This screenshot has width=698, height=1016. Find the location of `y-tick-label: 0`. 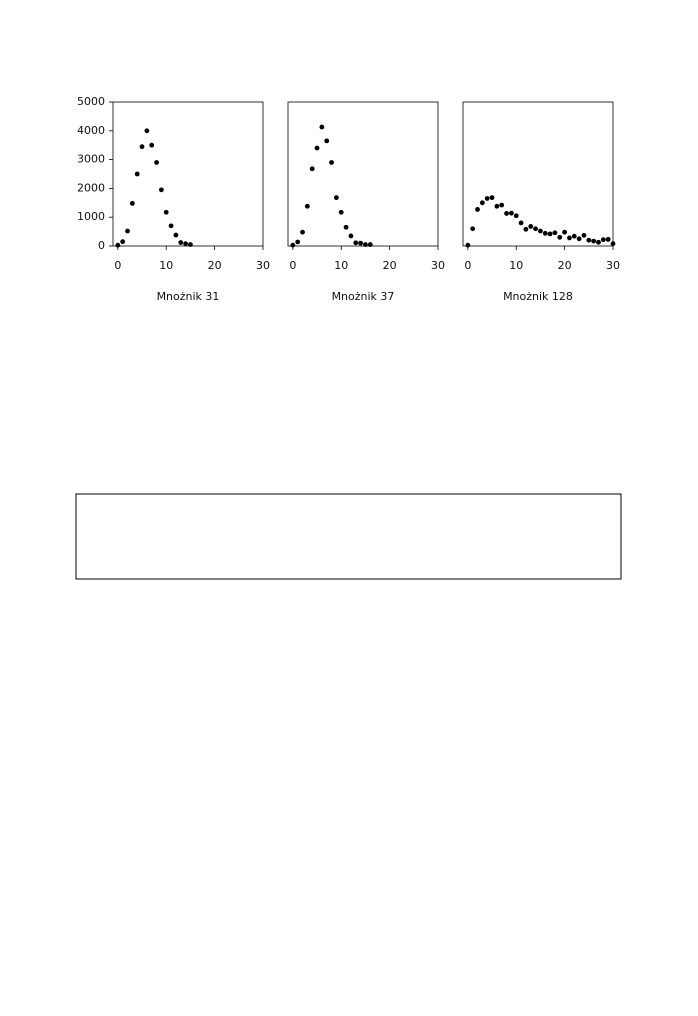

y-tick-label: 0 is located at coordinates (101, 245).